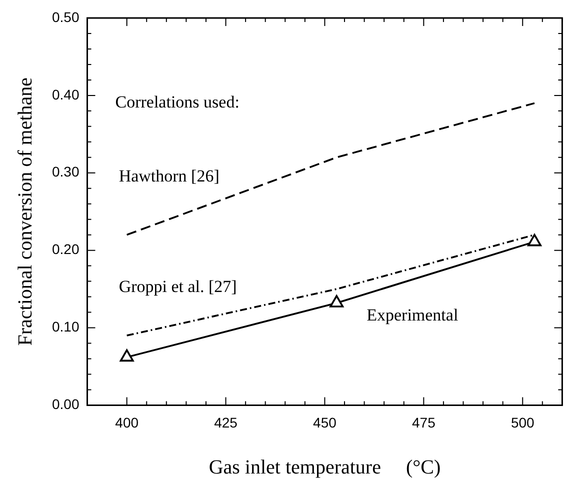 The width and height of the screenshot is (571, 484). What do you see at coordinates (25, 211) in the screenshot?
I see `y-axis-title: Fractional conversion of methane` at bounding box center [25, 211].